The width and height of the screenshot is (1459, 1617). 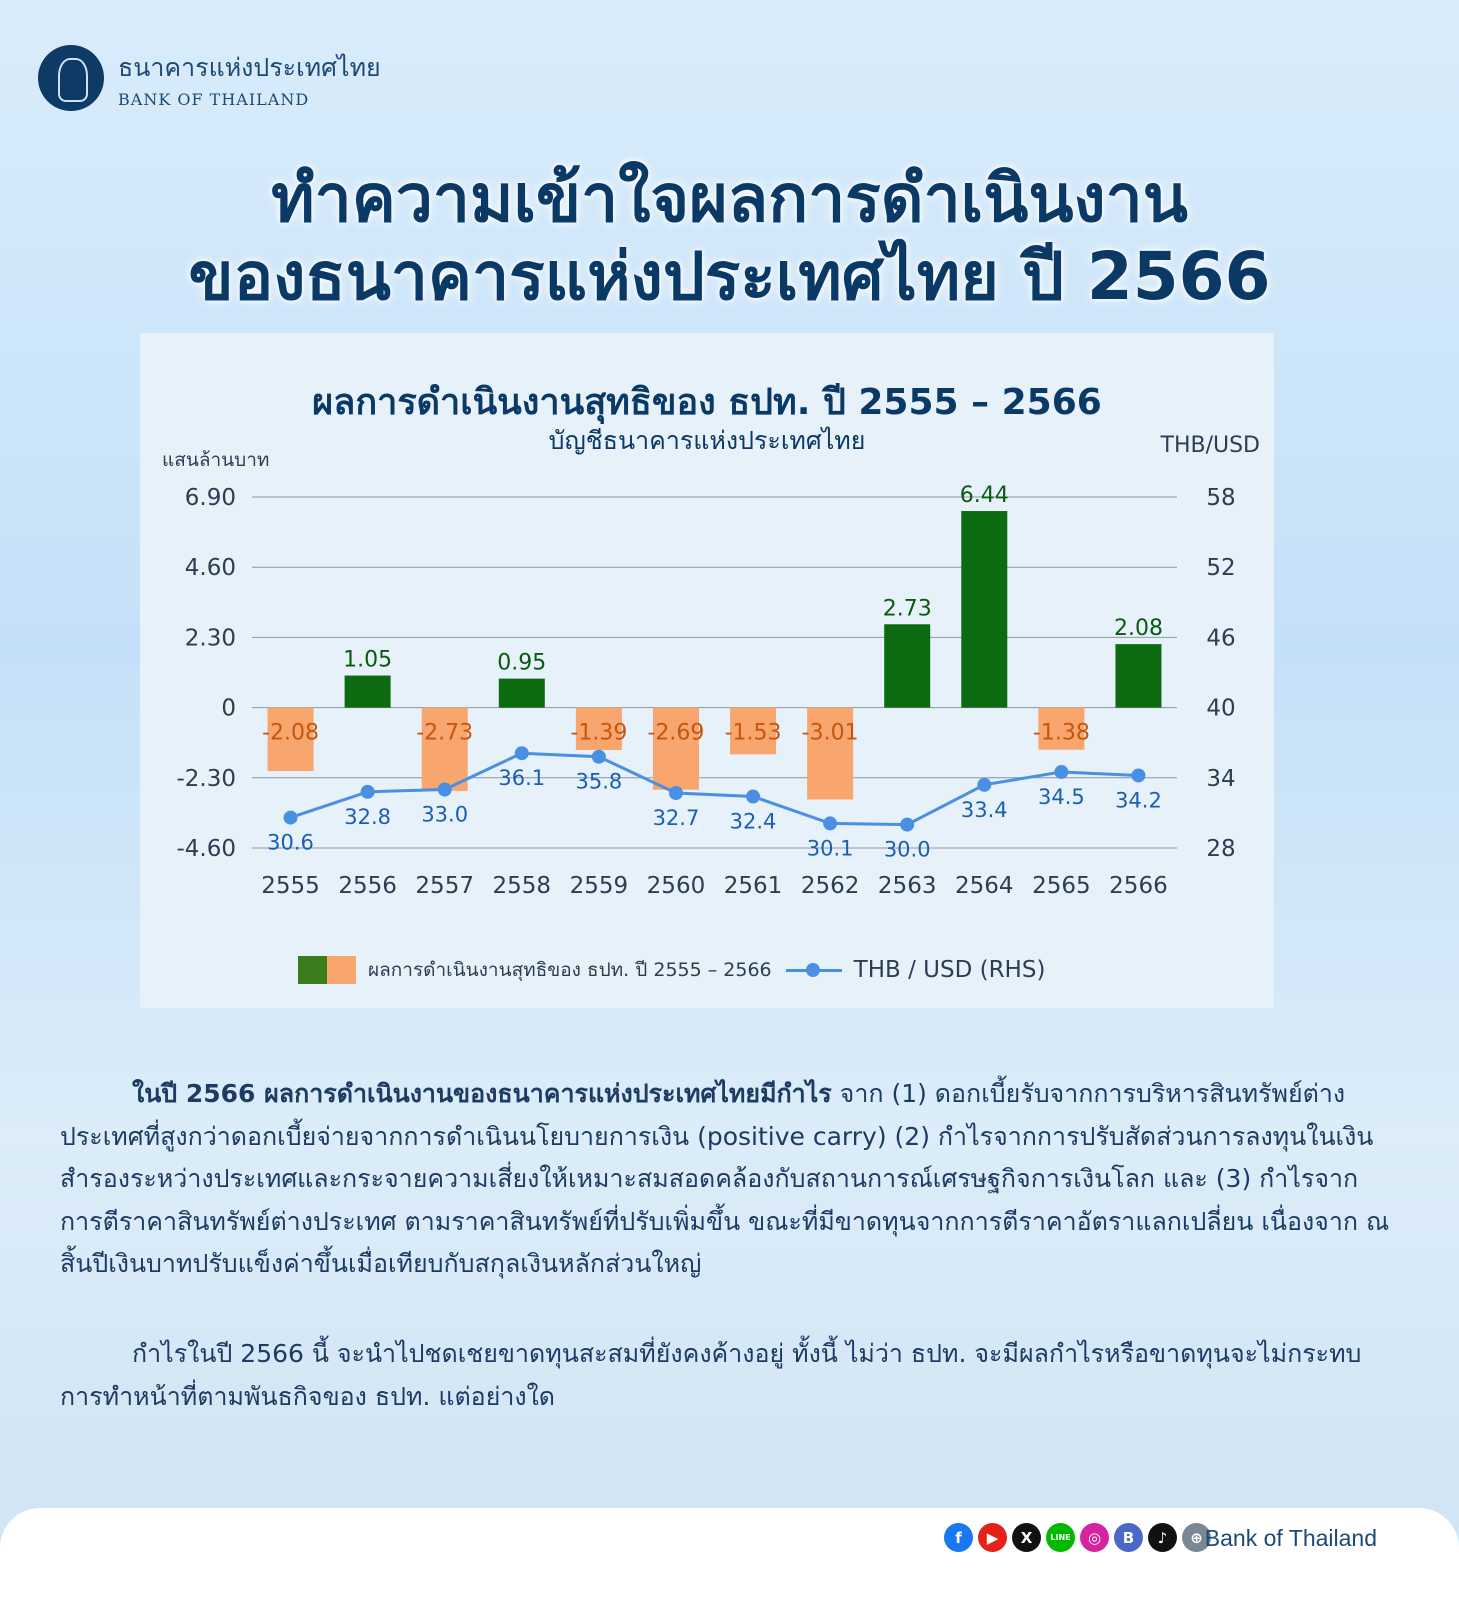 What do you see at coordinates (1060, 1537) in the screenshot?
I see `line-icon: LINE` at bounding box center [1060, 1537].